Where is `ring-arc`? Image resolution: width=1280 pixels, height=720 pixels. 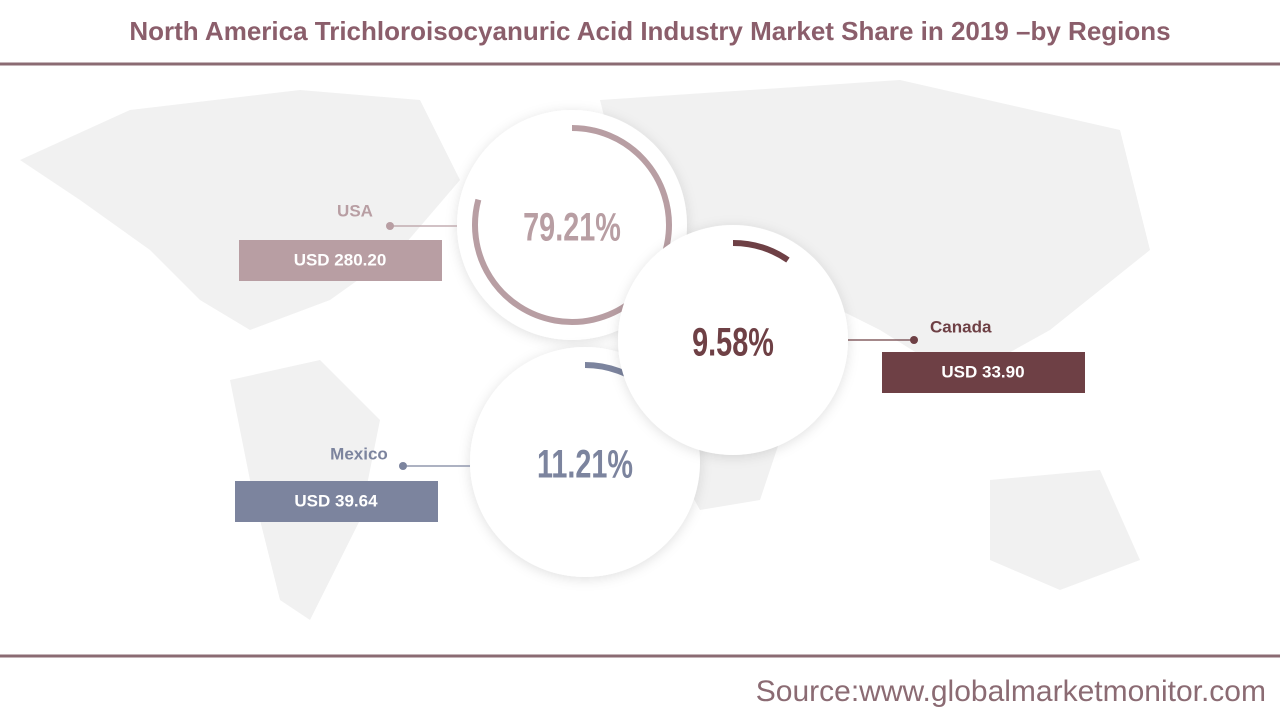
ring-arc is located at coordinates (761, 251).